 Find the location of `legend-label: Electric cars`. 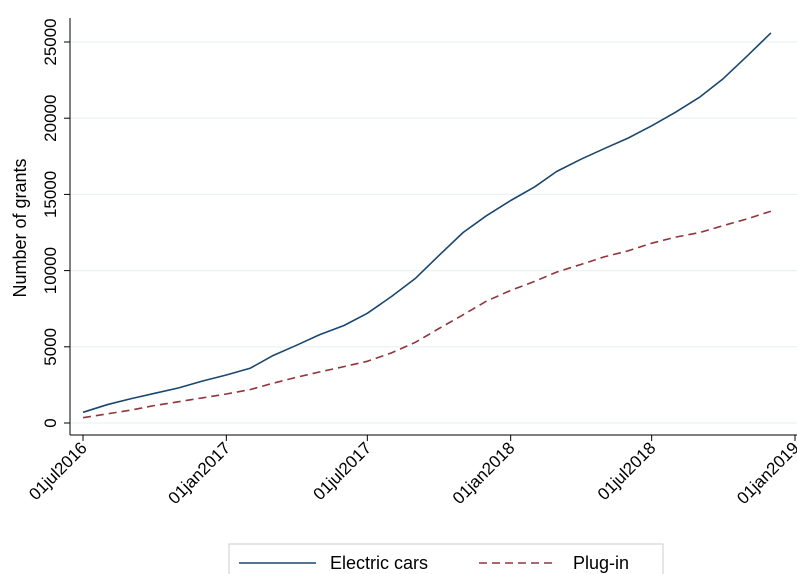

legend-label: Electric cars is located at coordinates (379, 563).